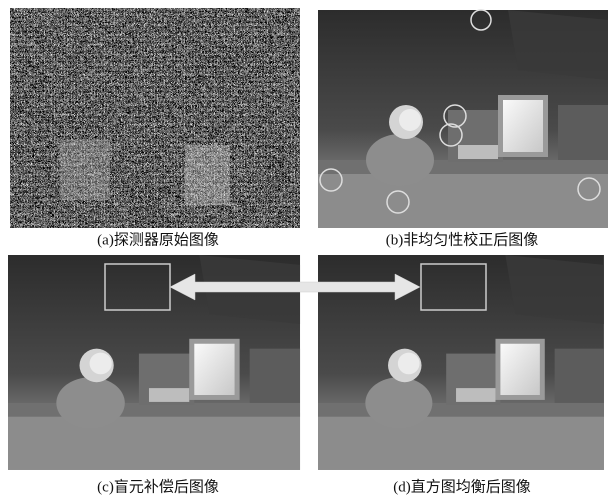  Describe the element at coordinates (462, 486) in the screenshot. I see `caption: (d)直方图均衡后图像` at that location.